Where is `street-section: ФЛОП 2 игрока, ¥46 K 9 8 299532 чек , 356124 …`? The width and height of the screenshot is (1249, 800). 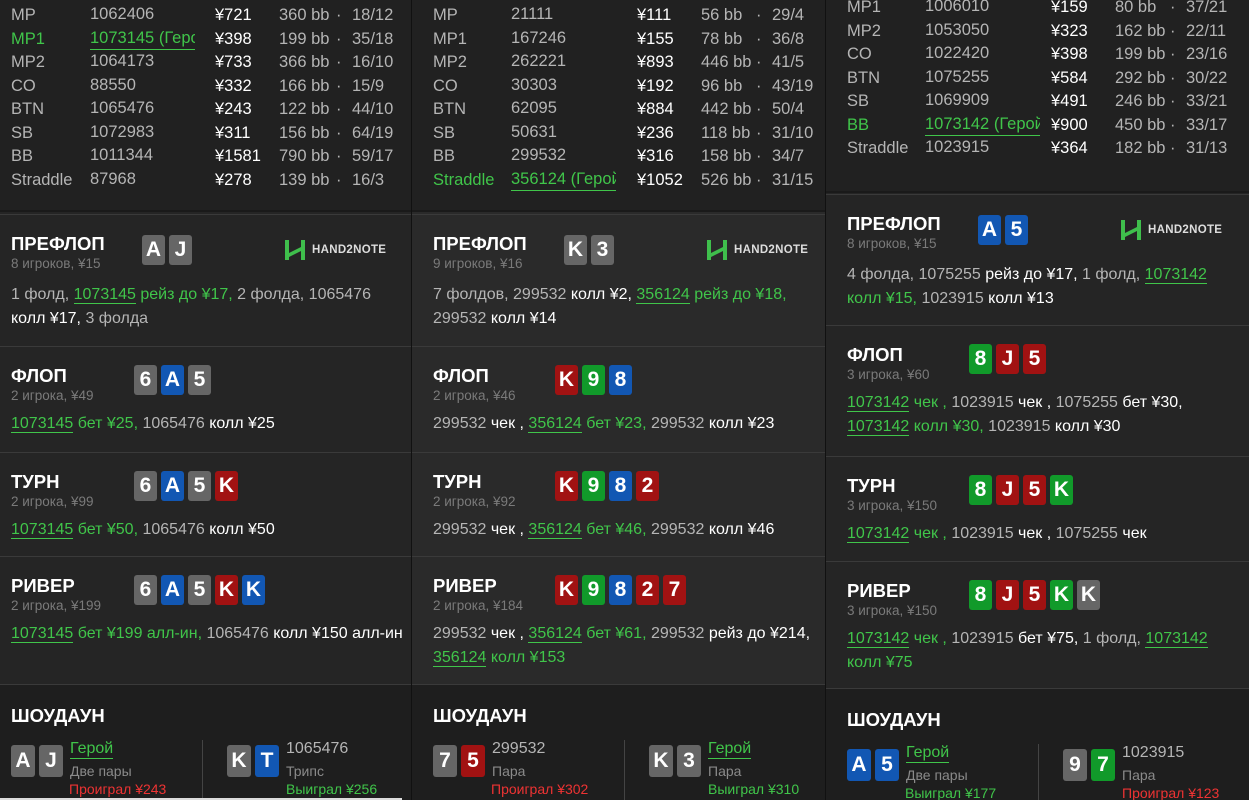 street-section: ФЛОП 2 игрока, ¥46 K 9 8 299532 чек , 356124 … is located at coordinates (618, 398).